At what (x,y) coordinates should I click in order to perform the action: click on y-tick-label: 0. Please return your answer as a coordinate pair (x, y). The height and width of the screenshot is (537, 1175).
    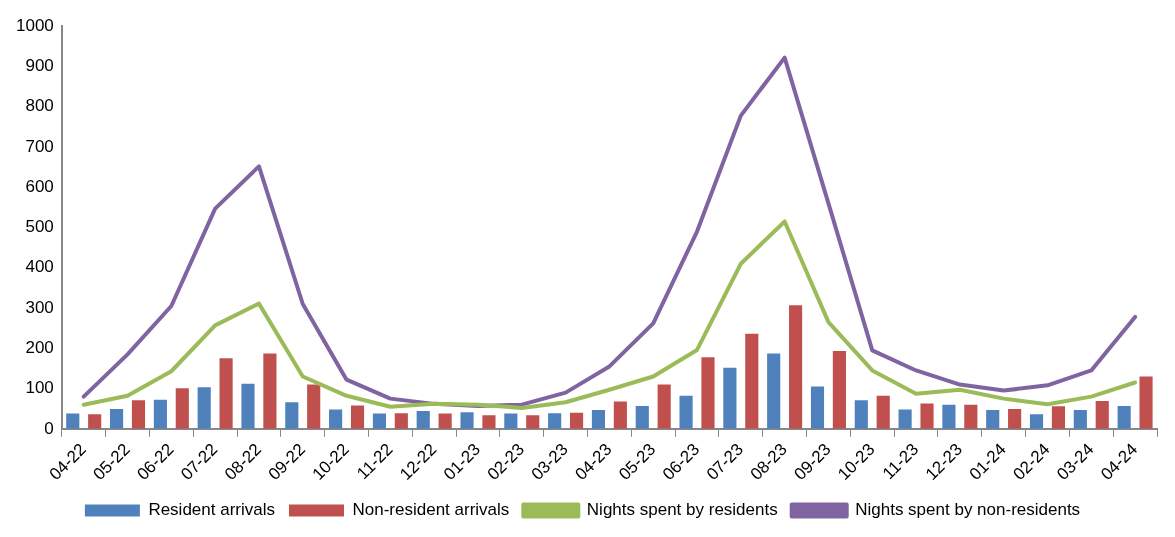
    Looking at the image, I should click on (49, 428).